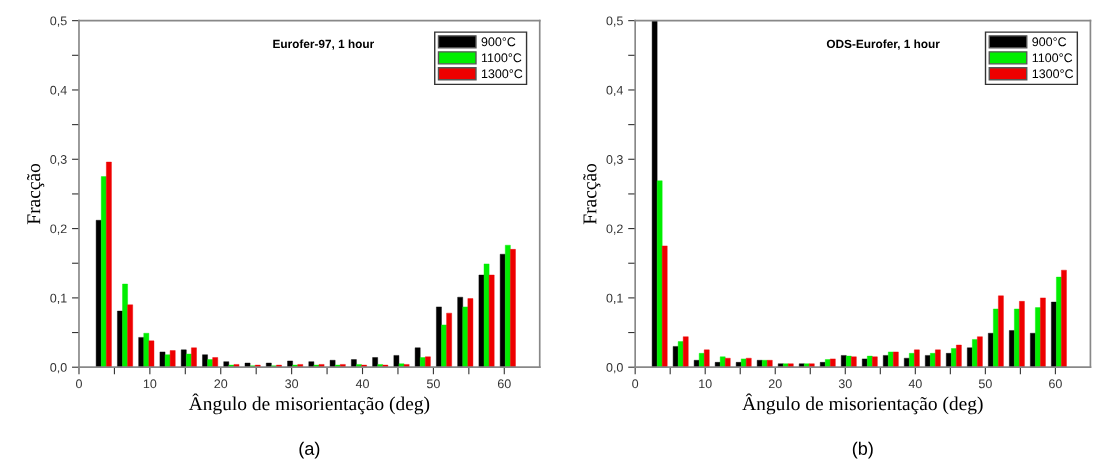  I want to click on text: ODS-Eurofer, 1 hour, so click(883, 44).